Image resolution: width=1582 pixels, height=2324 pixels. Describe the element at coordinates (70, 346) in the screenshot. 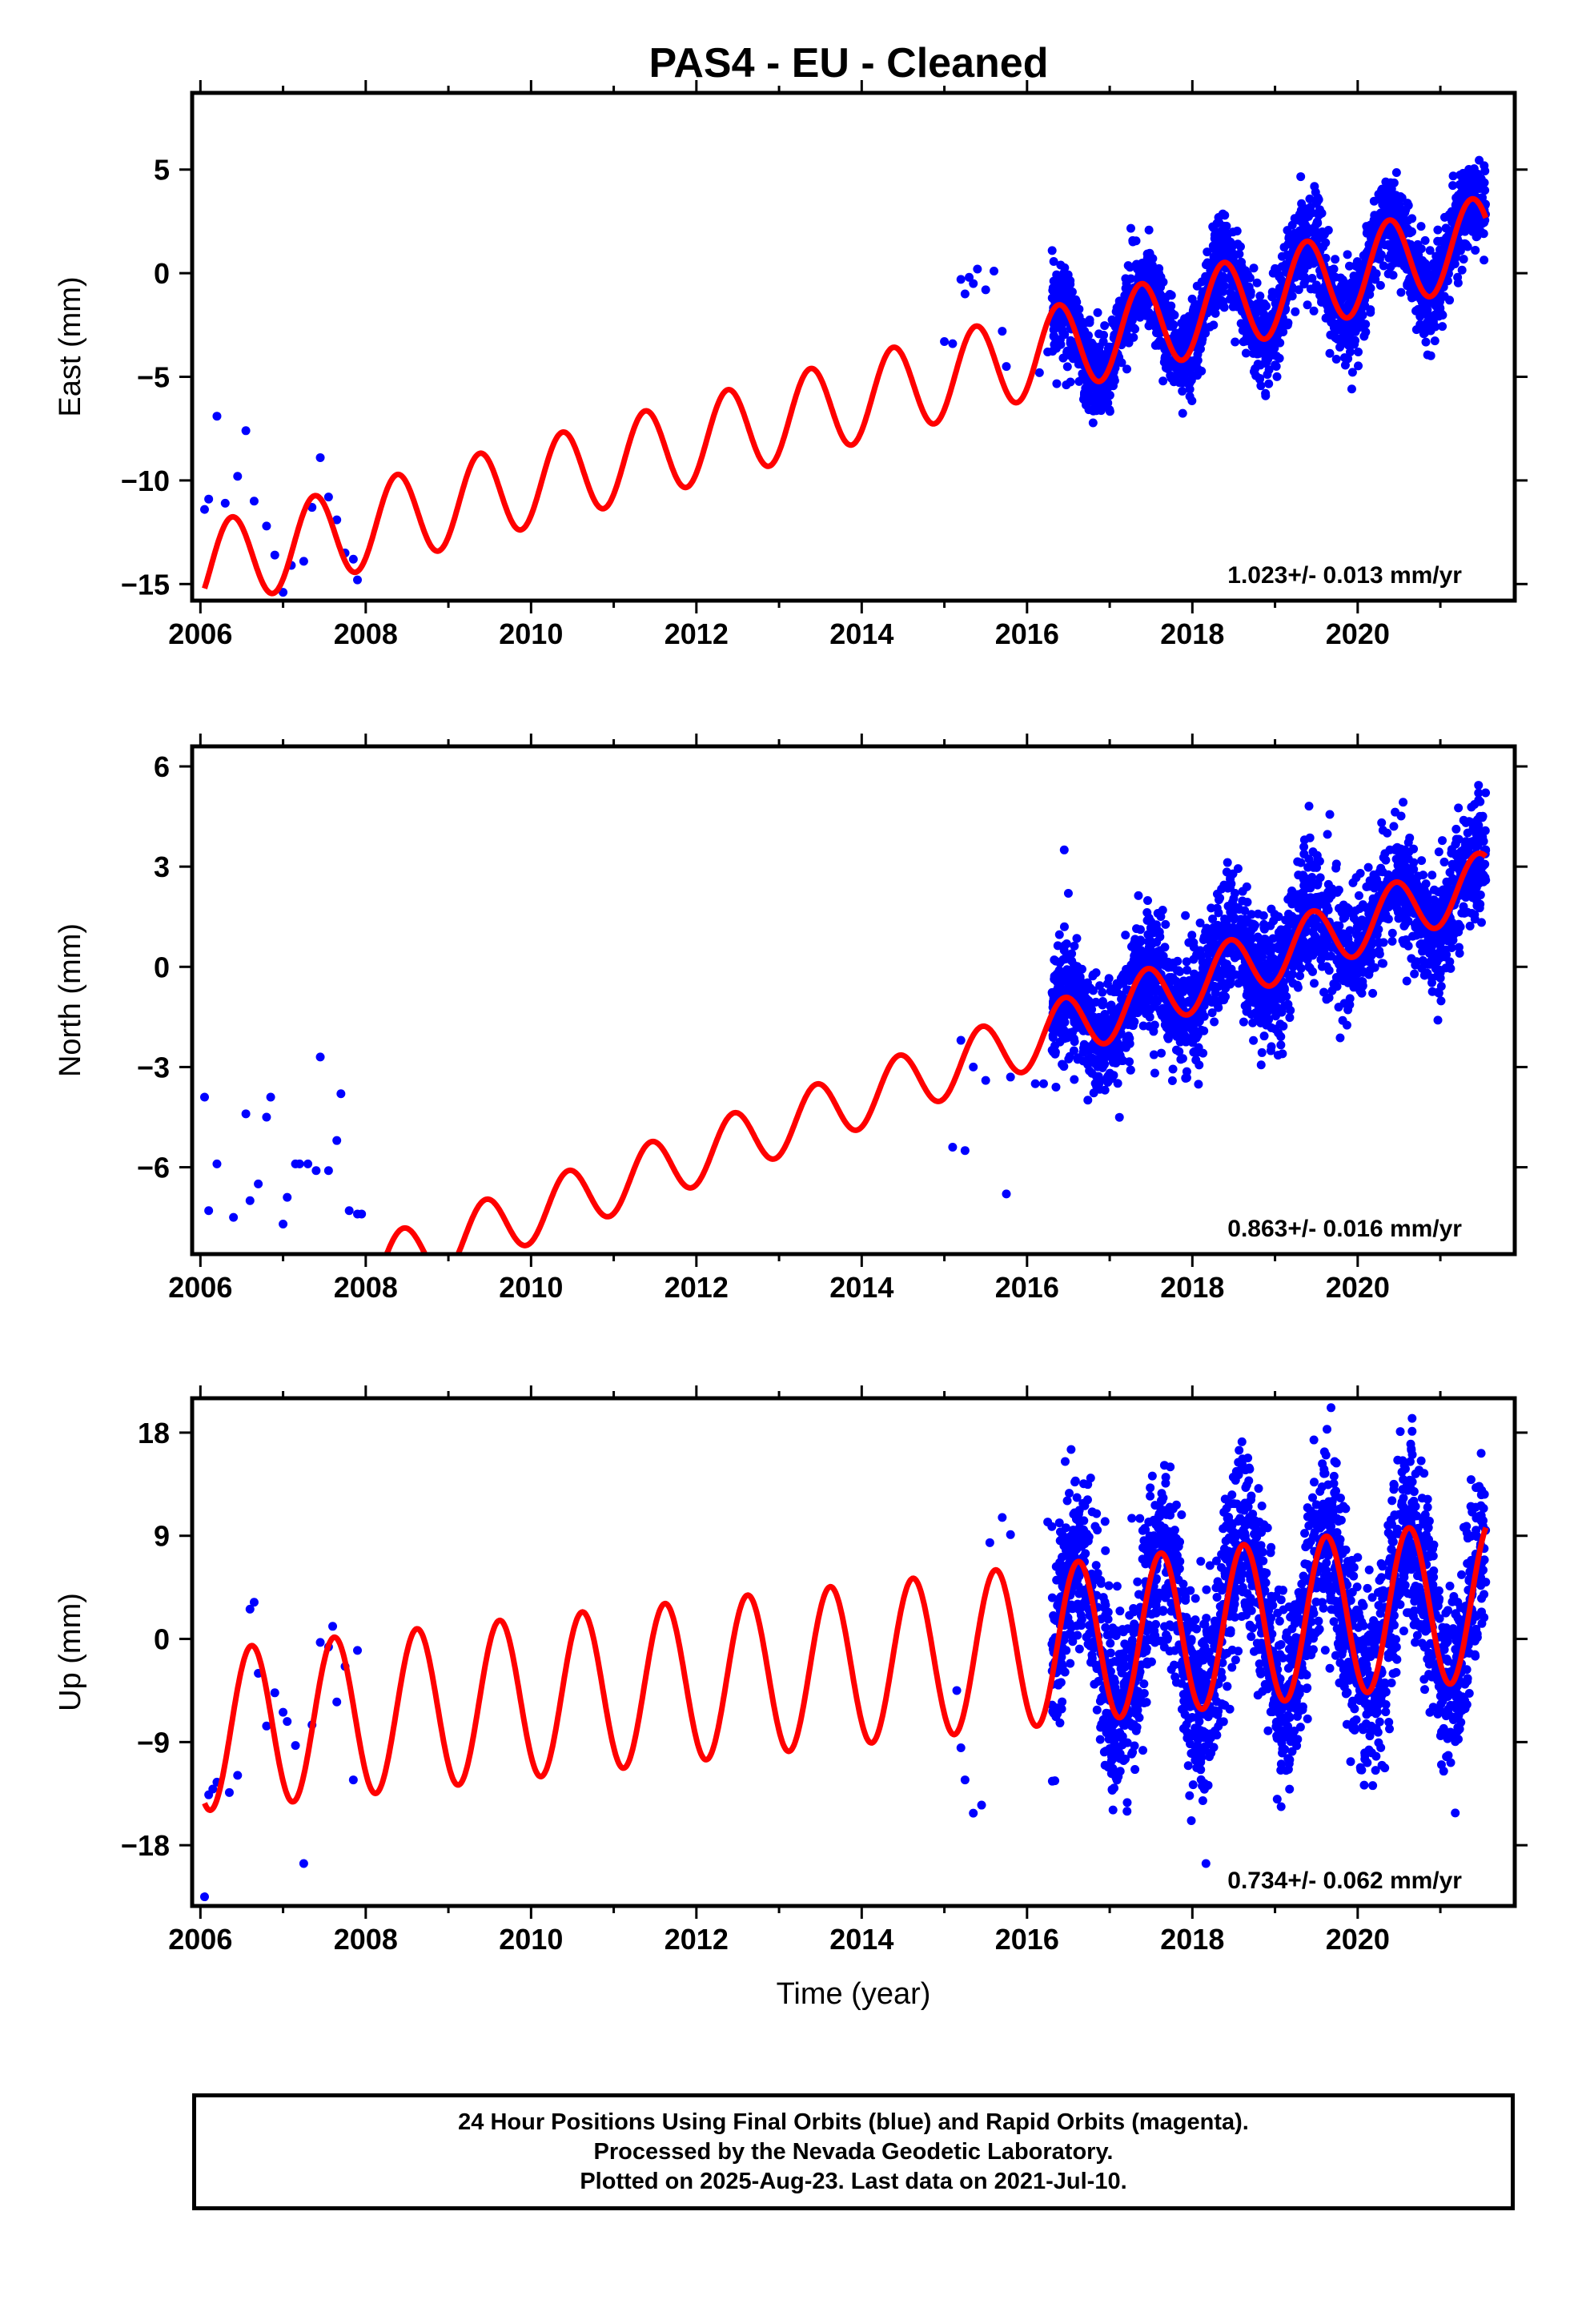

I see `y-axis-label: East (mm)` at that location.